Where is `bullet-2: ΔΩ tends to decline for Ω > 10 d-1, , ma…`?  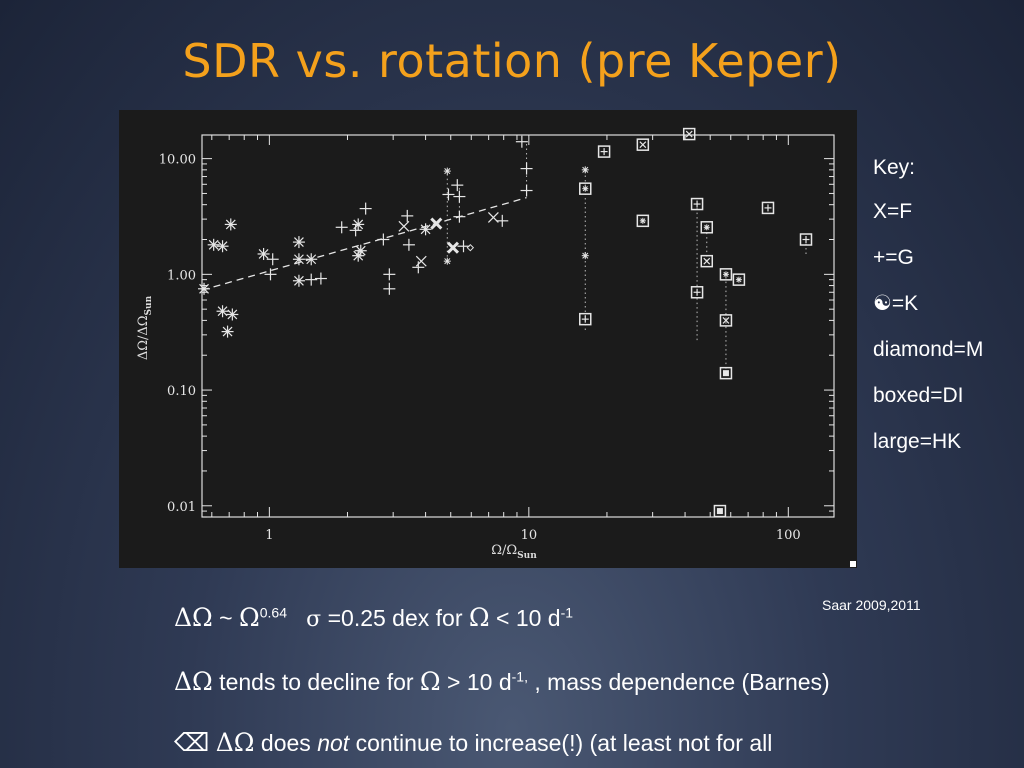
bullet-2: ΔΩ tends to decline for Ω > 10 d-1, , ma… is located at coordinates (502, 681).